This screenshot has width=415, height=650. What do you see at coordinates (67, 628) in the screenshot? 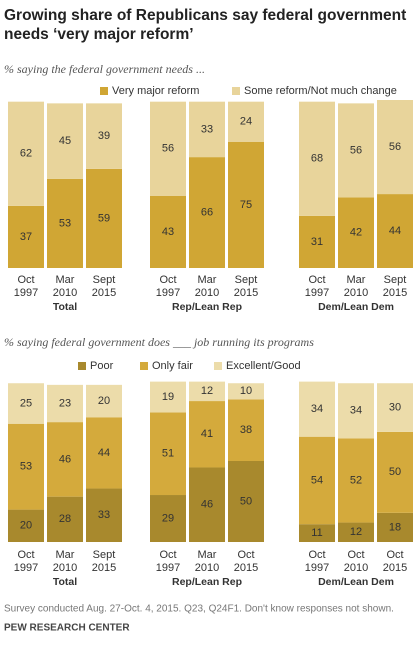
I see `source: PEW RESEARCH CENTER` at bounding box center [67, 628].